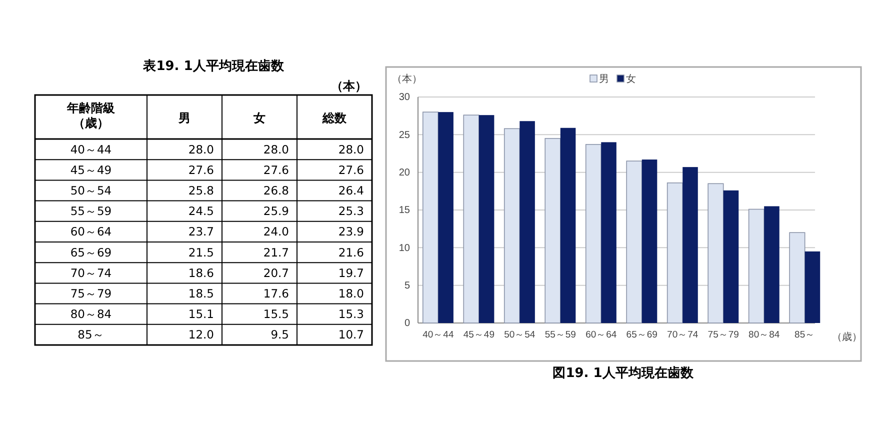  I want to click on data-label: 26.8, so click(276, 191).